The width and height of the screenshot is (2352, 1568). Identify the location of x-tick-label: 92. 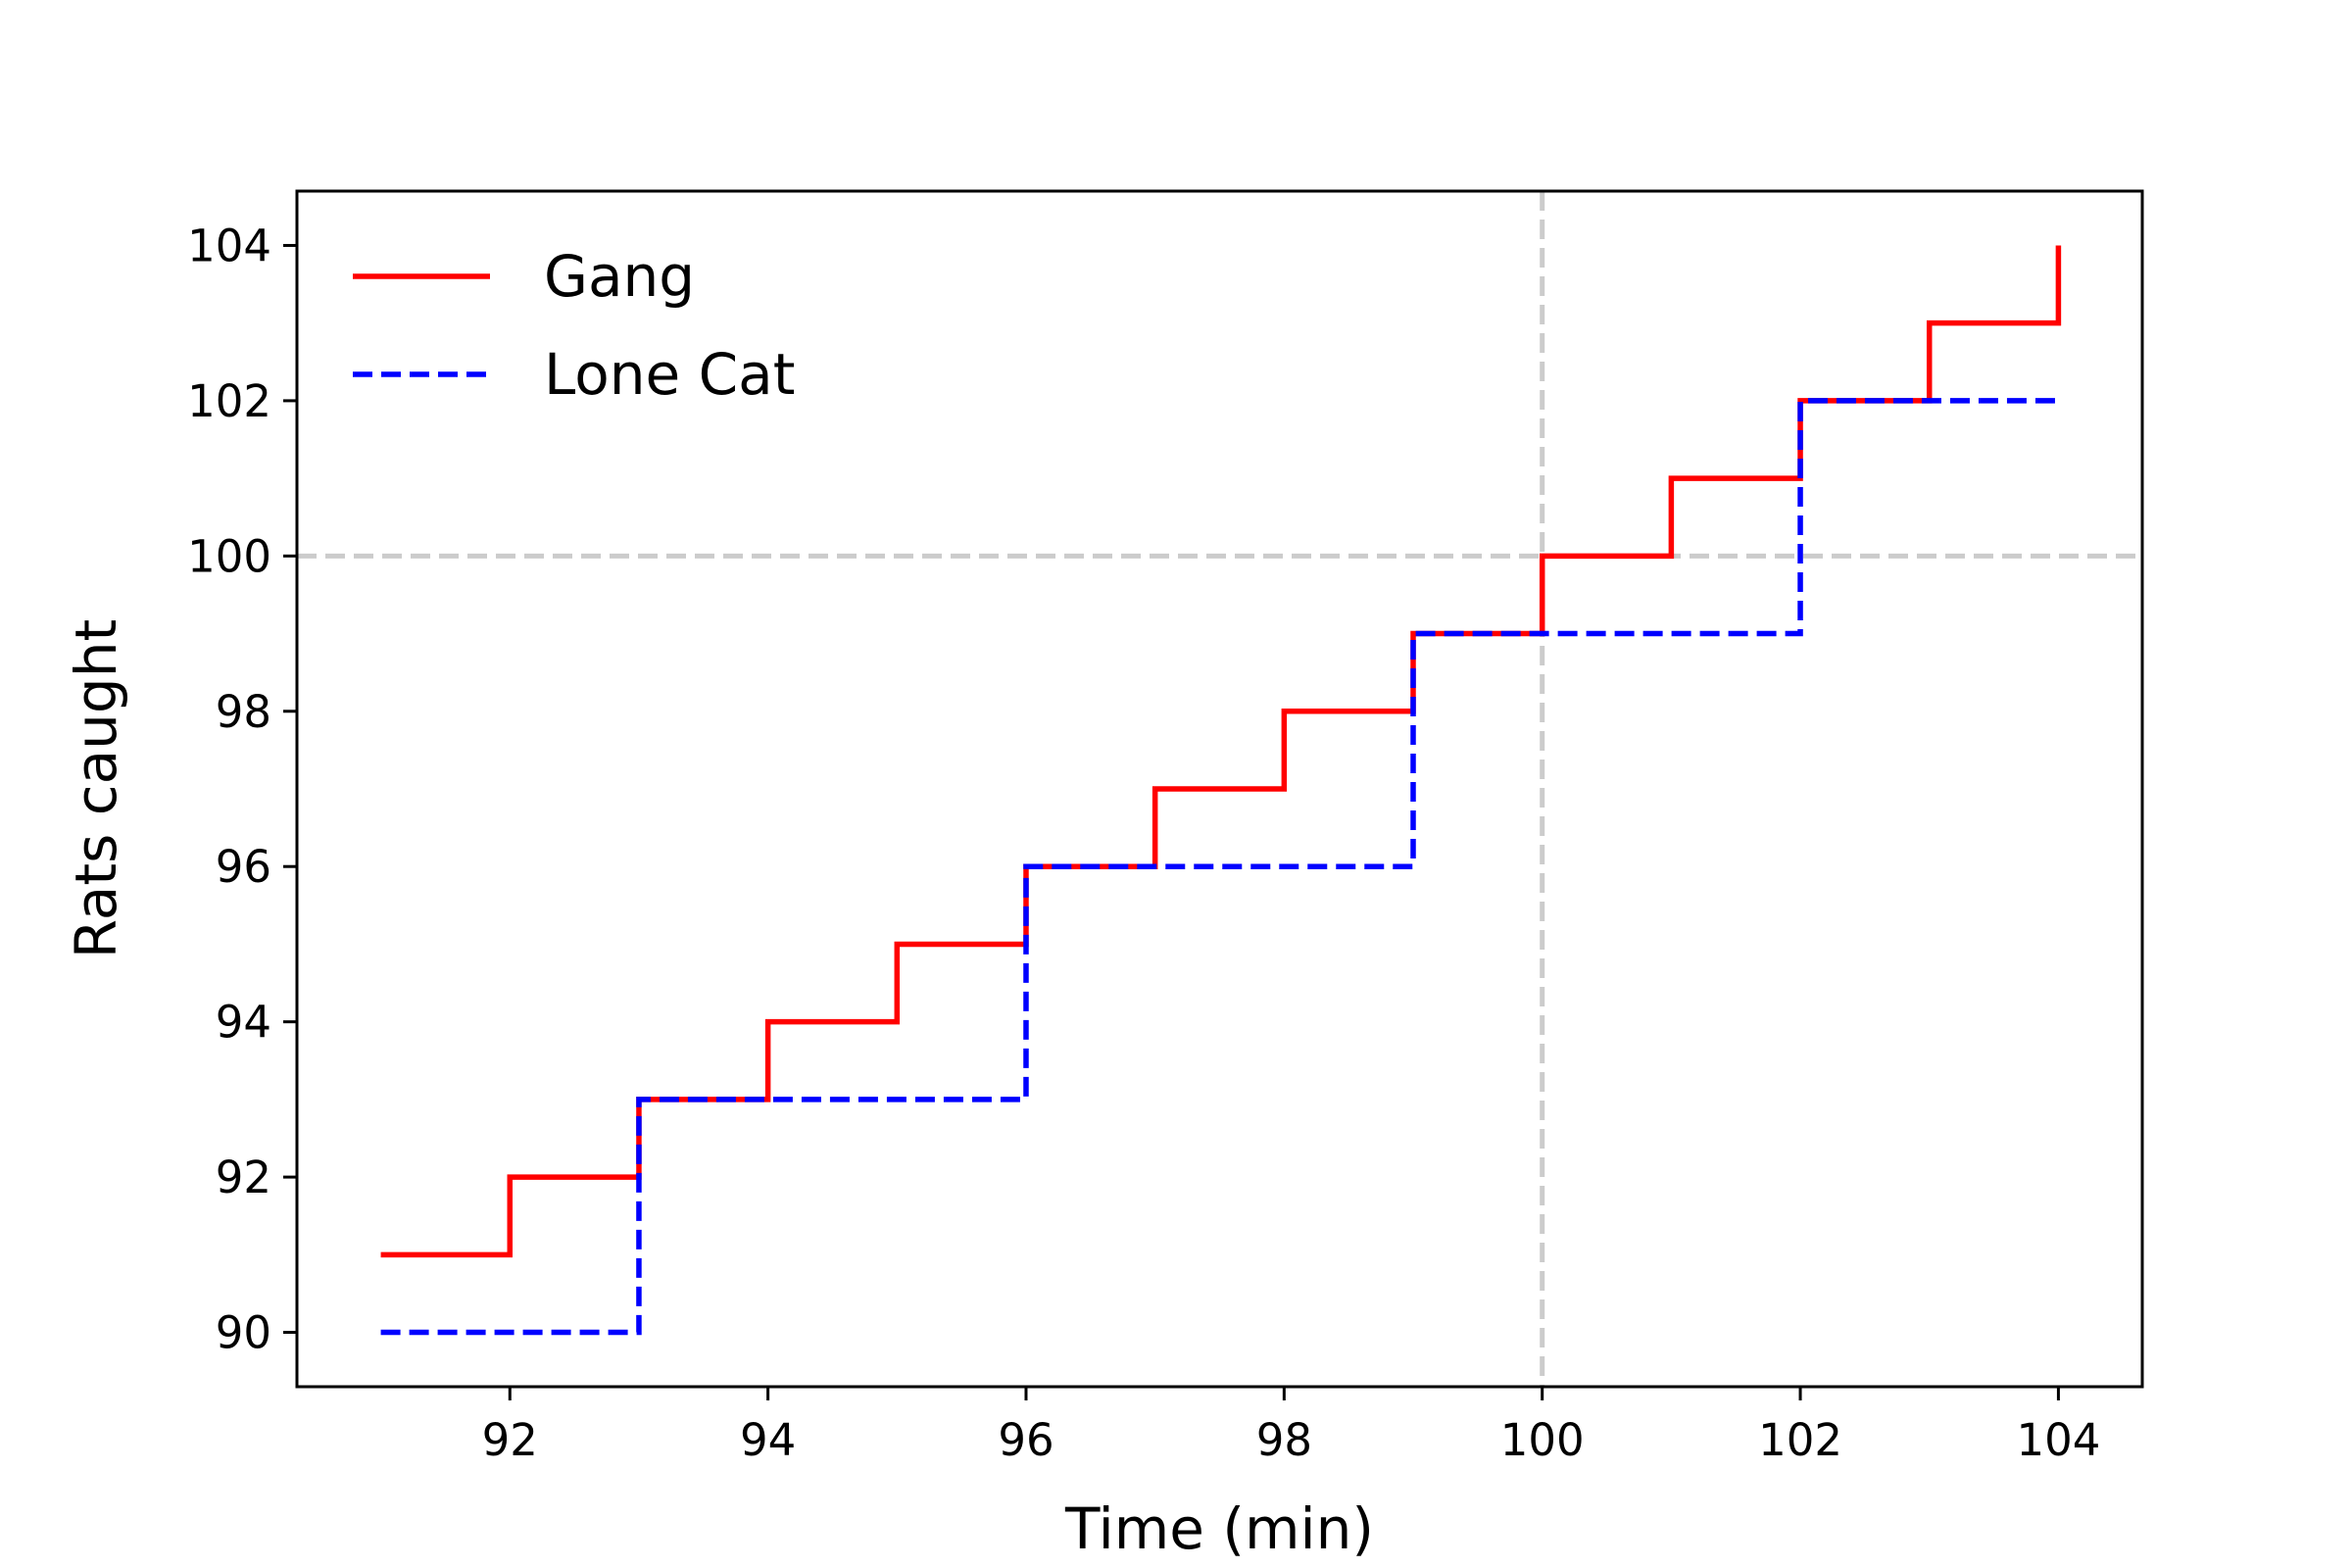
(510, 1440).